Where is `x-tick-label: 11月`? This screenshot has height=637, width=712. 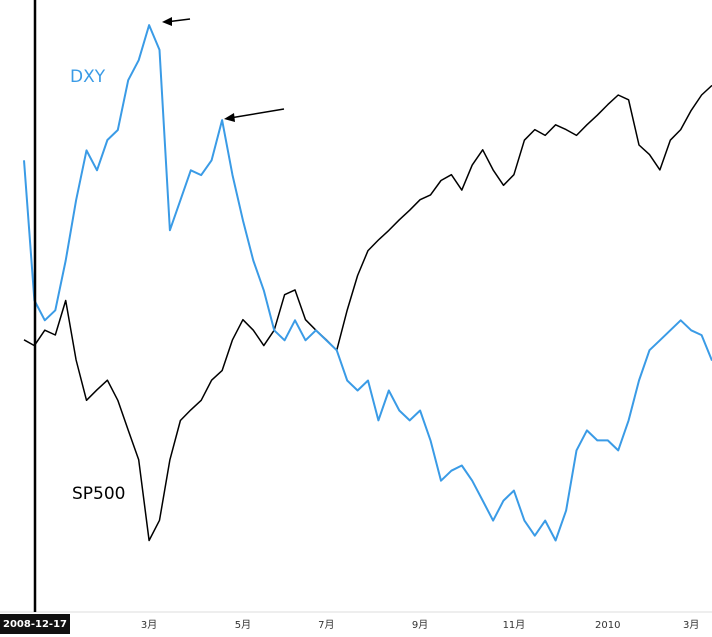
x-tick-label: 11月 is located at coordinates (514, 625).